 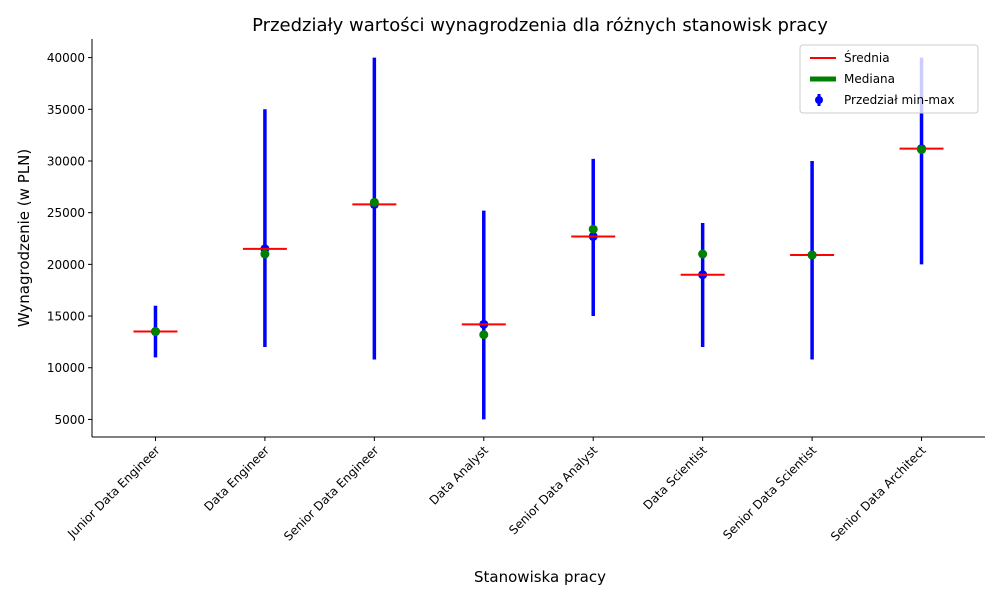 What do you see at coordinates (66, 317) in the screenshot?
I see `y-tick-label: 15000` at bounding box center [66, 317].